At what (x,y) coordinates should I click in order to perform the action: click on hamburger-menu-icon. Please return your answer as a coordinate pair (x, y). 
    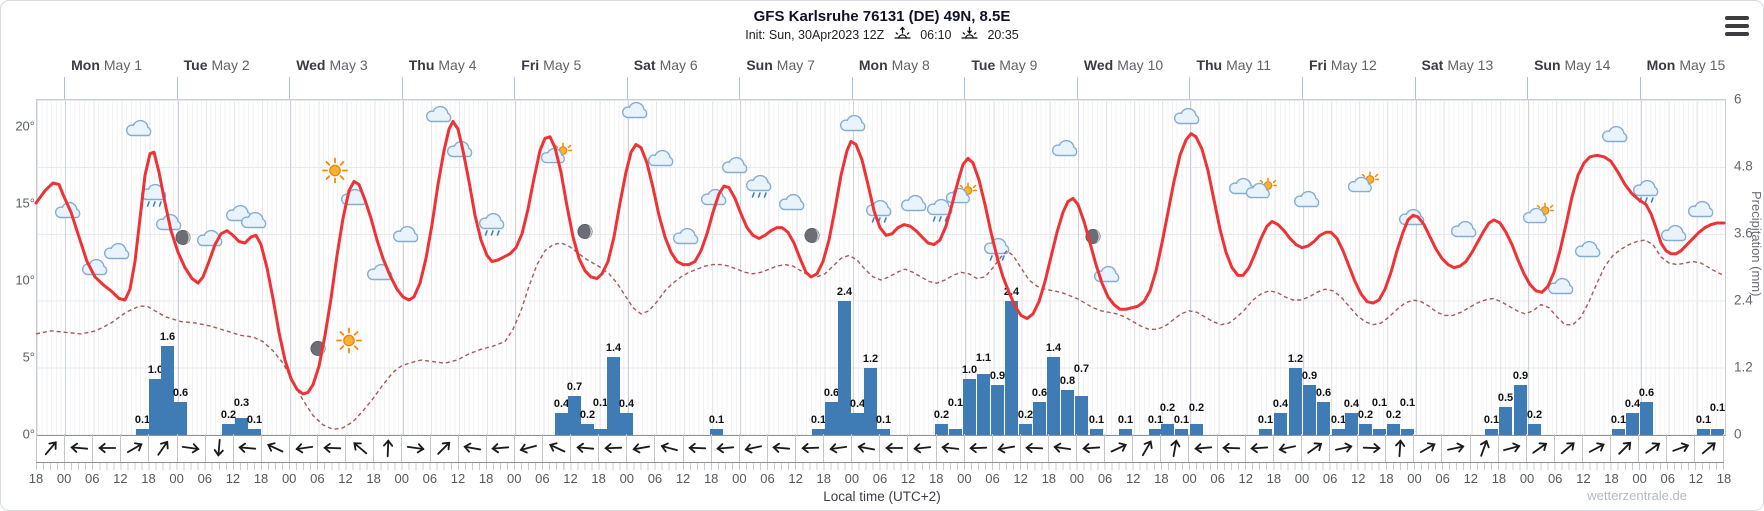
    Looking at the image, I should click on (1737, 26).